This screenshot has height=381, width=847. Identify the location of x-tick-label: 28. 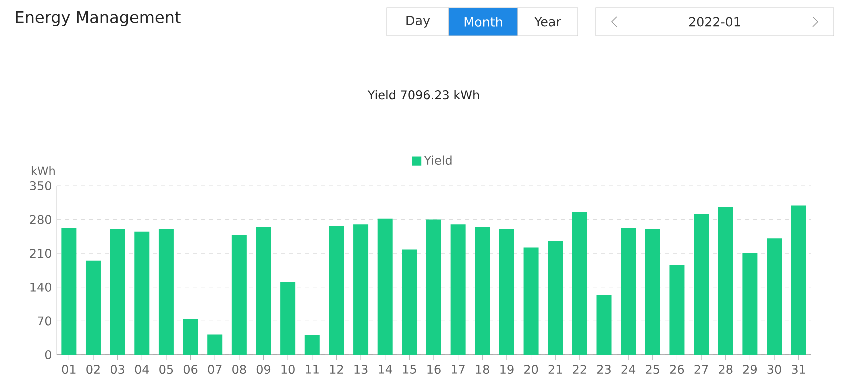
(726, 369).